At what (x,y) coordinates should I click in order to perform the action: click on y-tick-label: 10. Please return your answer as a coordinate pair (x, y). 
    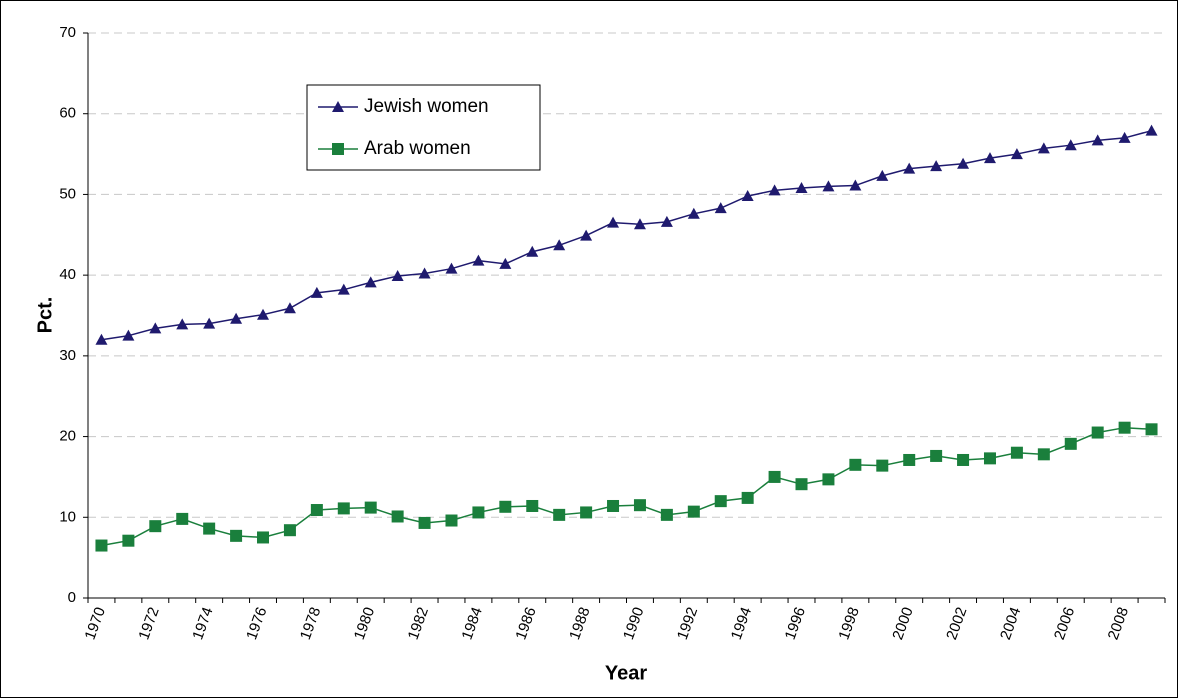
    Looking at the image, I should click on (67, 516).